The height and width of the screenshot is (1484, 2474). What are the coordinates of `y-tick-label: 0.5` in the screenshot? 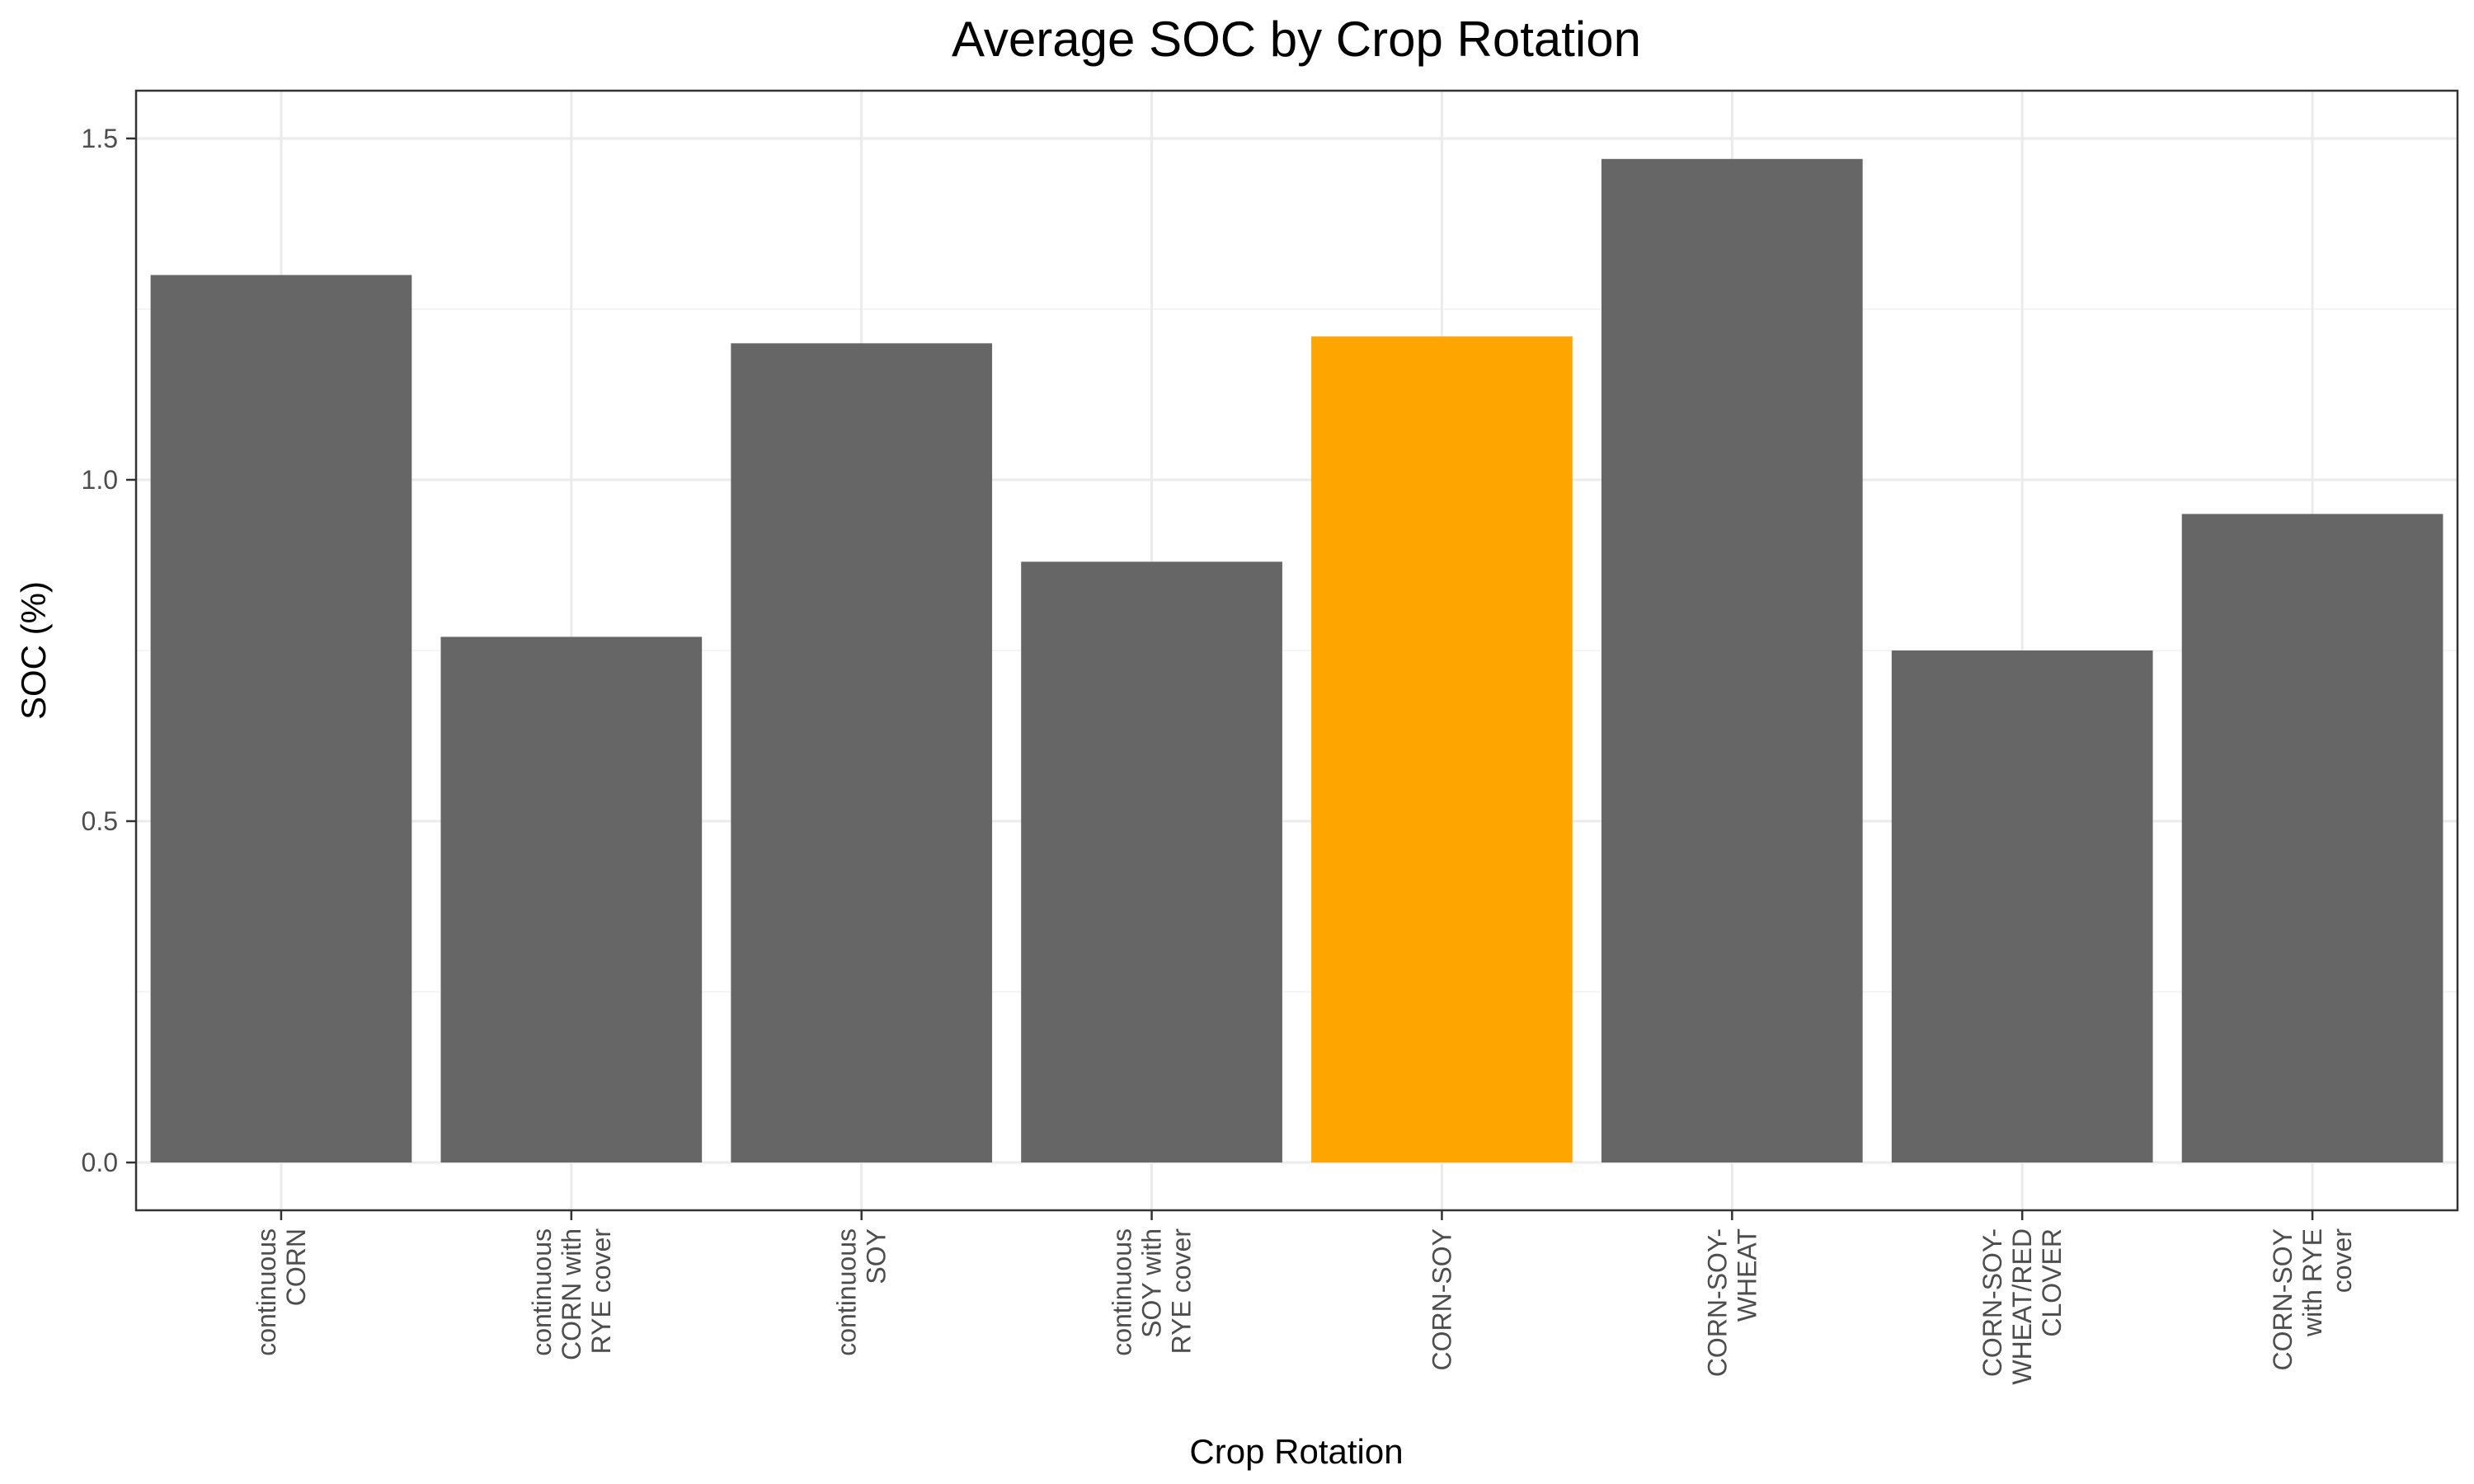 It's located at (100, 821).